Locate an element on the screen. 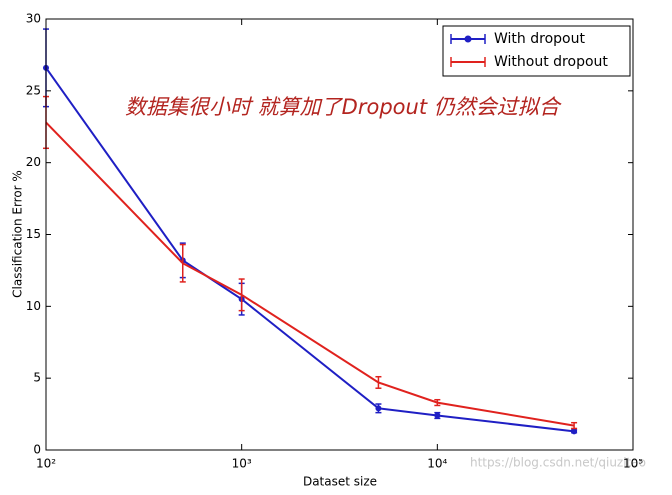  x-tick-label: 10³ is located at coordinates (242, 464).